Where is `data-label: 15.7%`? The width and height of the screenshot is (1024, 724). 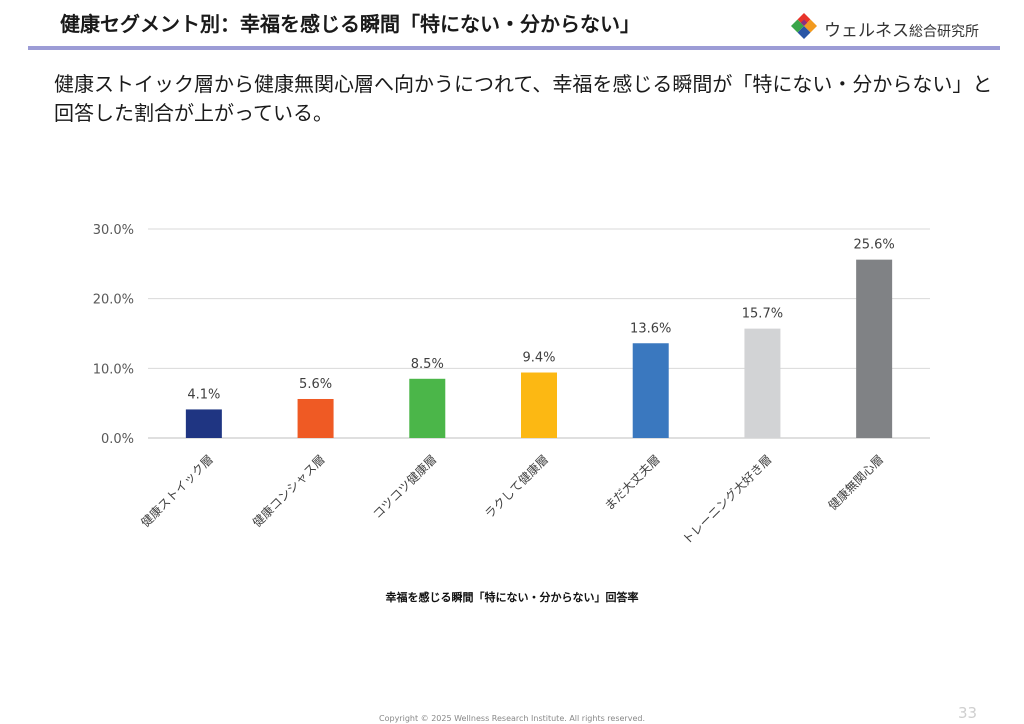
data-label: 15.7% is located at coordinates (762, 314).